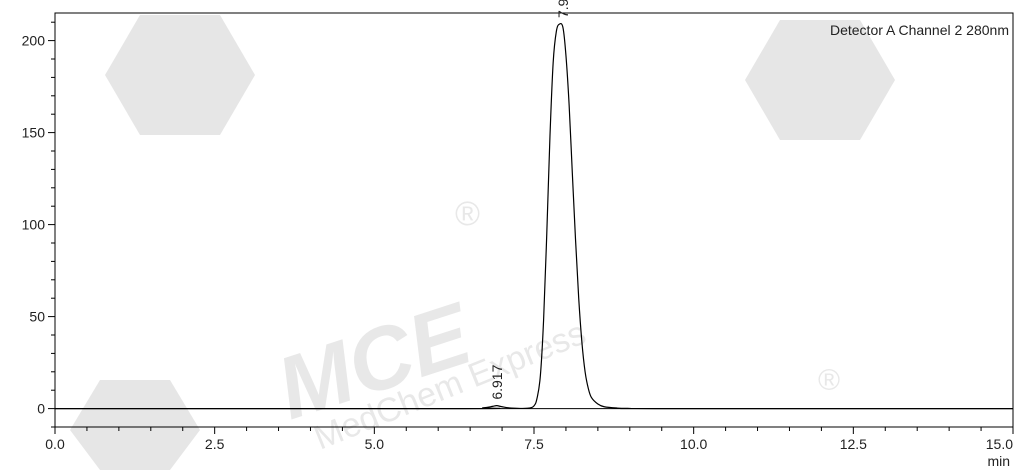 The height and width of the screenshot is (470, 1015). Describe the element at coordinates (530, 200) in the screenshot. I see `peak-labels: 6.917 7.954` at that location.